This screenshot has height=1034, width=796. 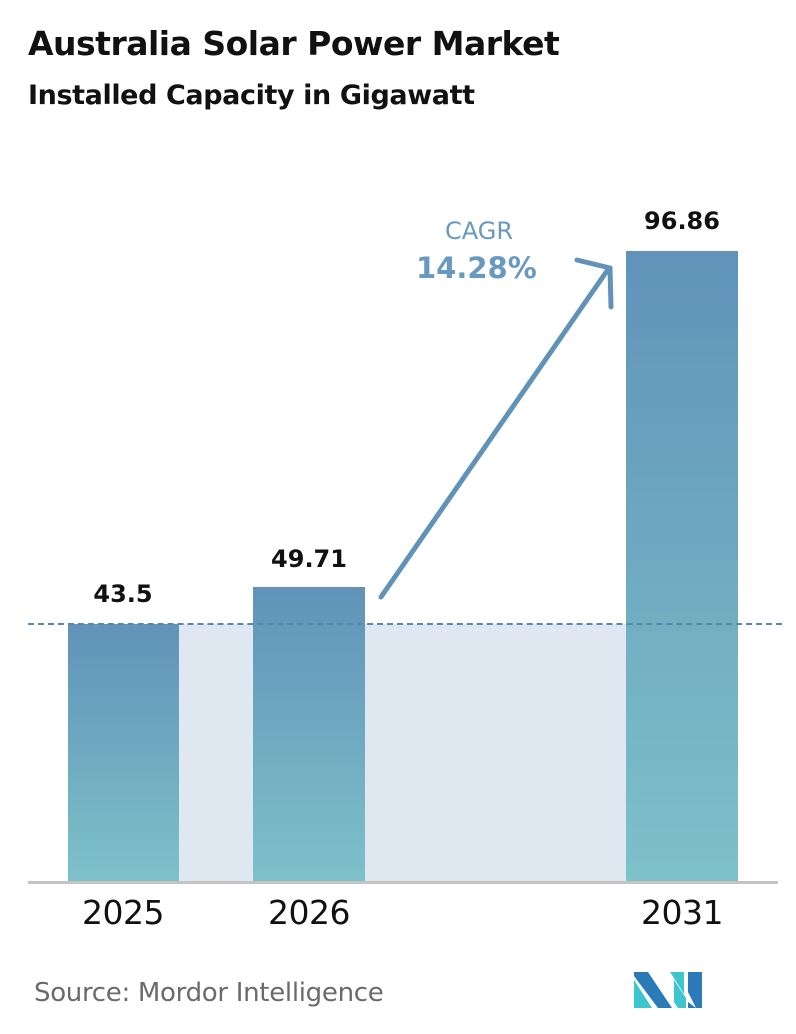 What do you see at coordinates (309, 912) in the screenshot?
I see `x-axis-label: 2026` at bounding box center [309, 912].